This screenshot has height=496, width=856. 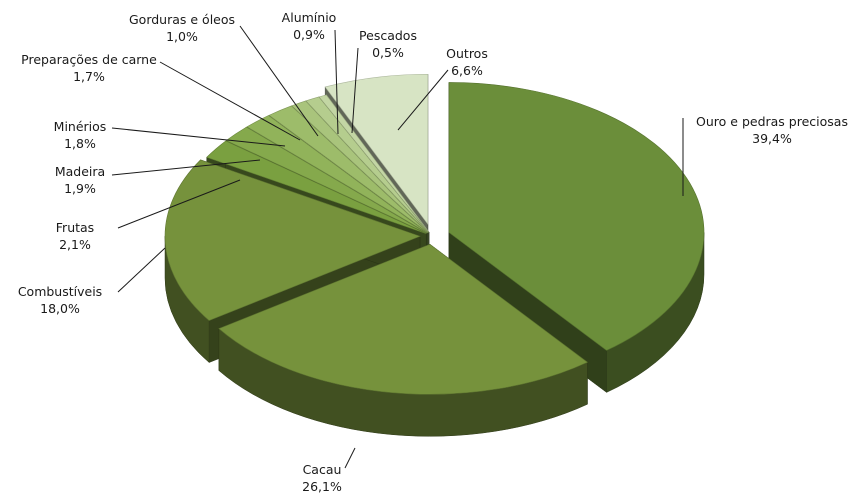 I want to click on label-cacau-value: 26,1%, so click(x=322, y=486).